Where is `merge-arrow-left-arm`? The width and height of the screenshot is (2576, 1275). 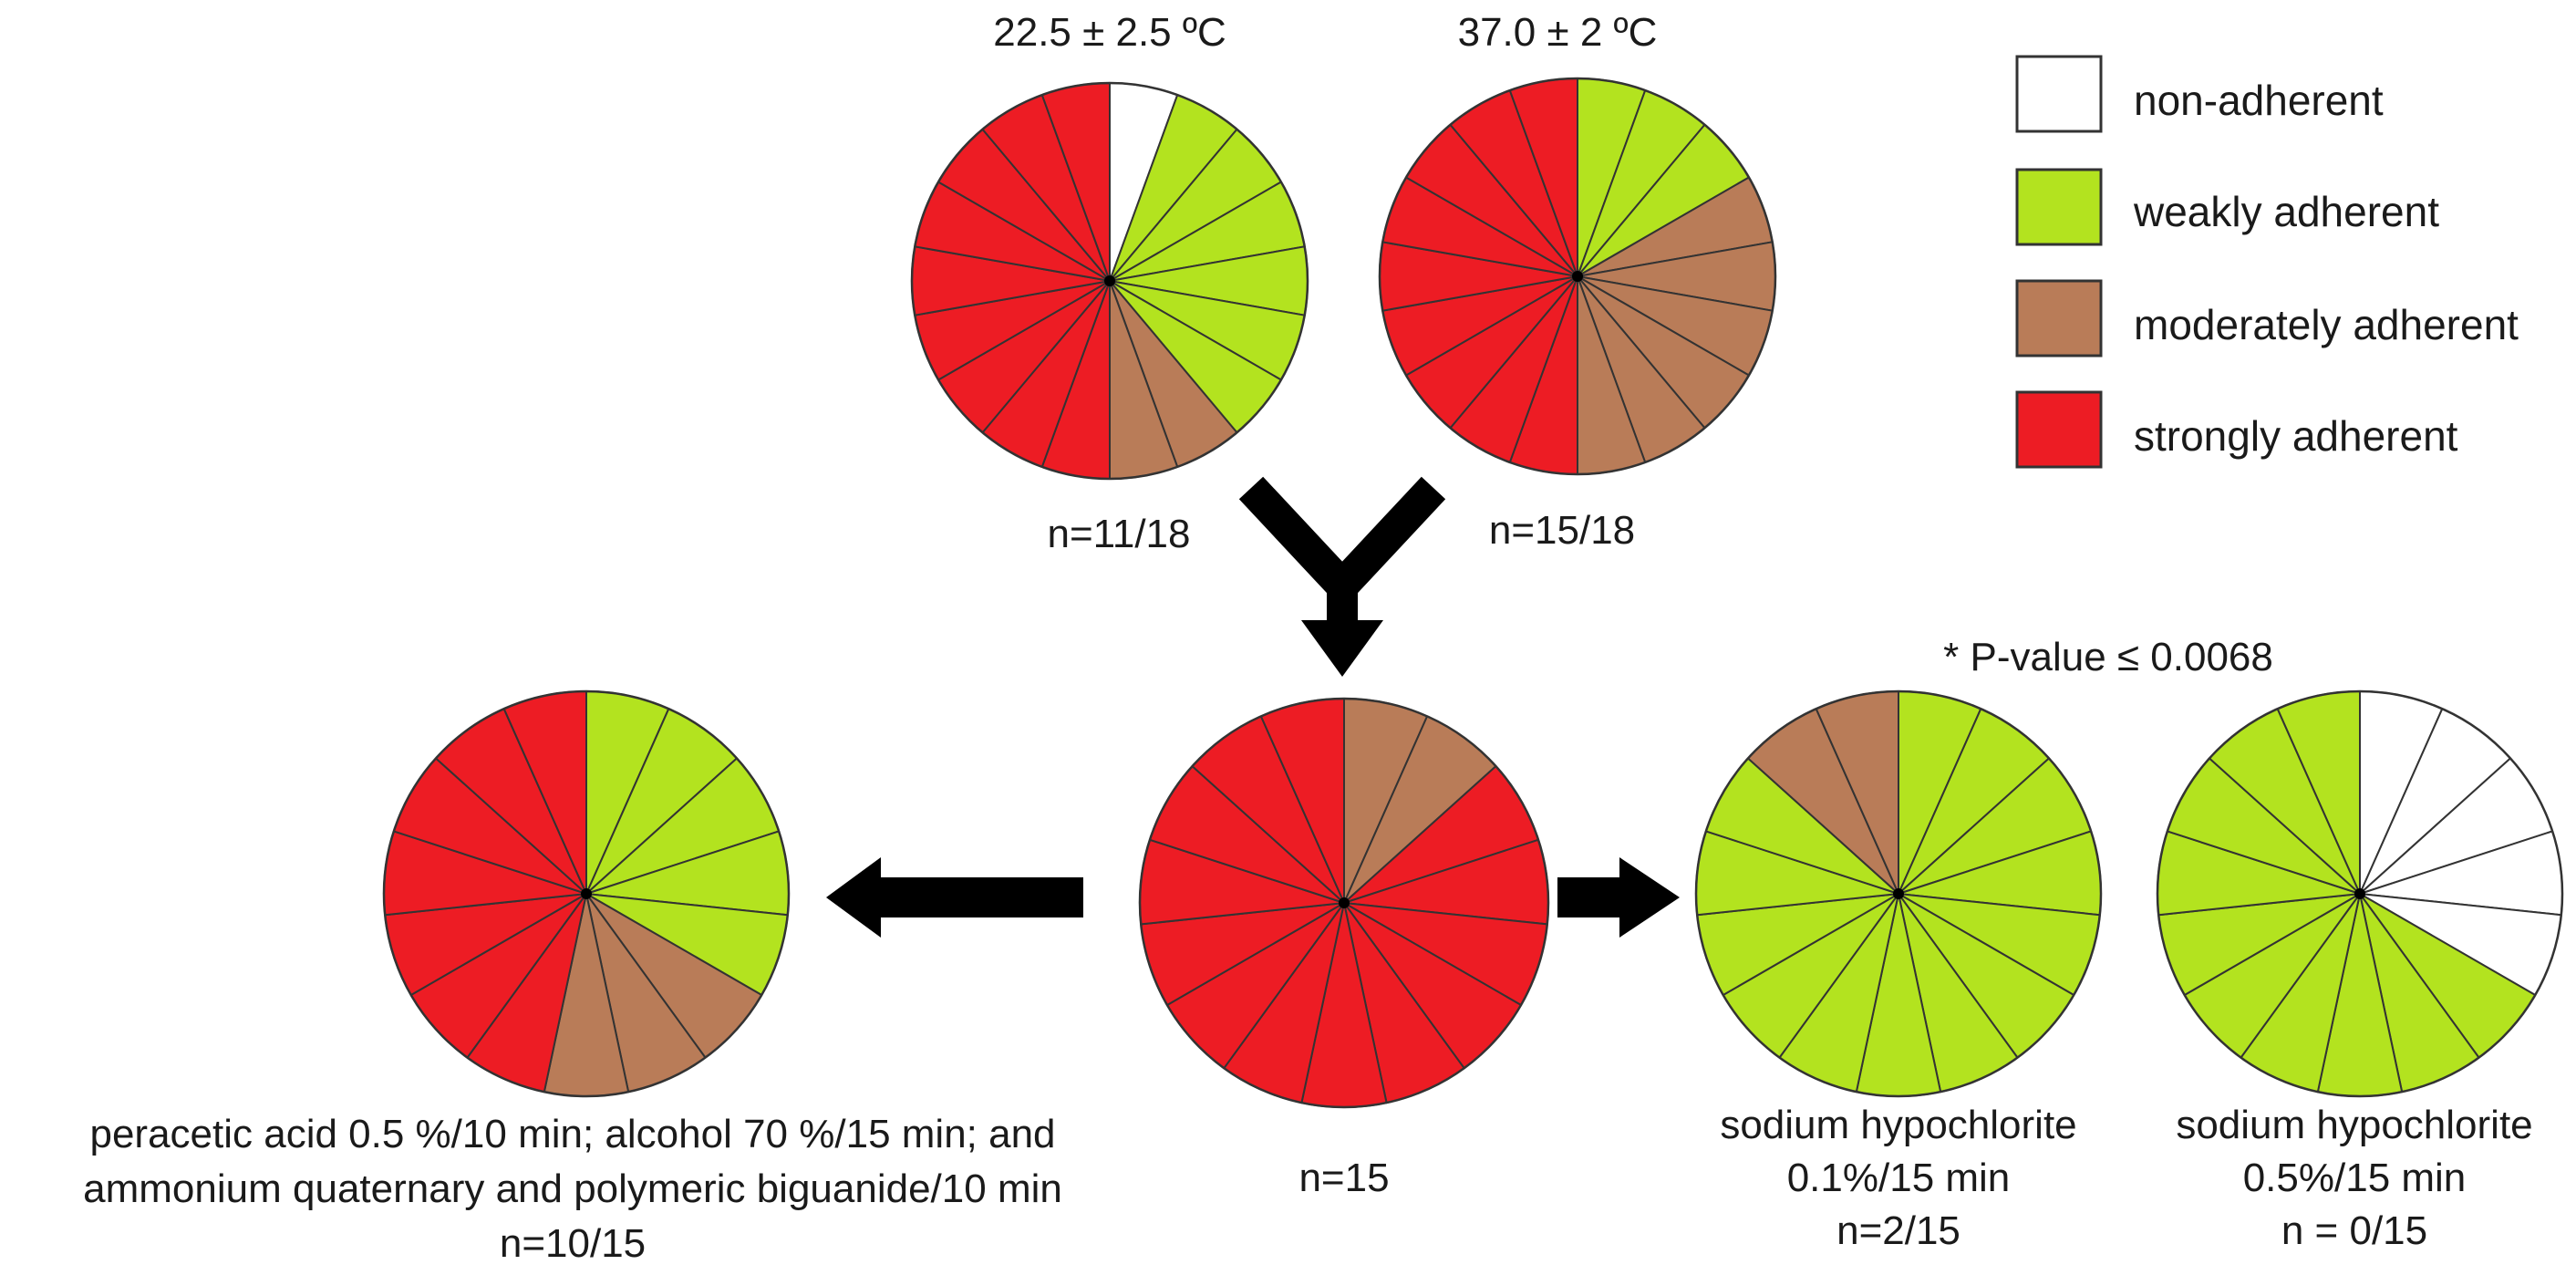
merge-arrow-left-arm is located at coordinates (1296, 536).